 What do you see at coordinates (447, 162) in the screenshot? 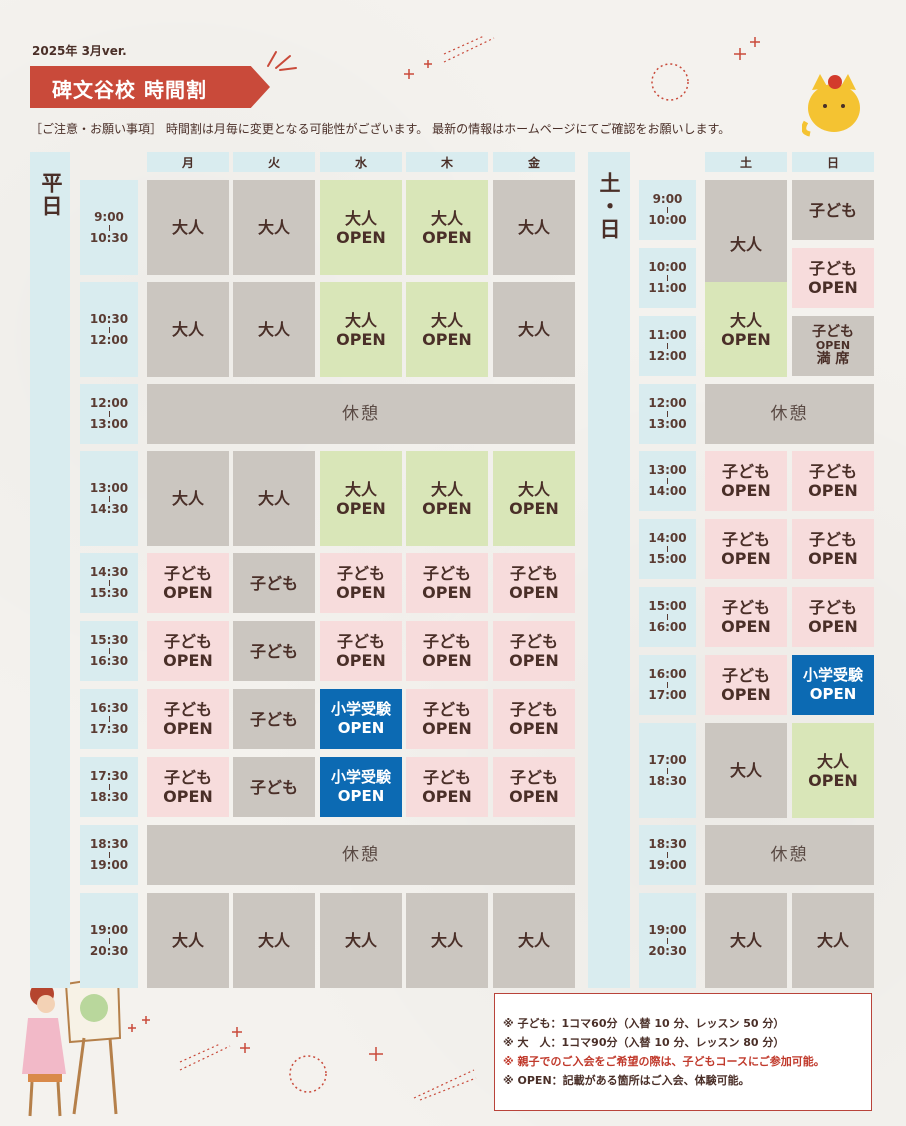
I see `day-header-3: 木` at bounding box center [447, 162].